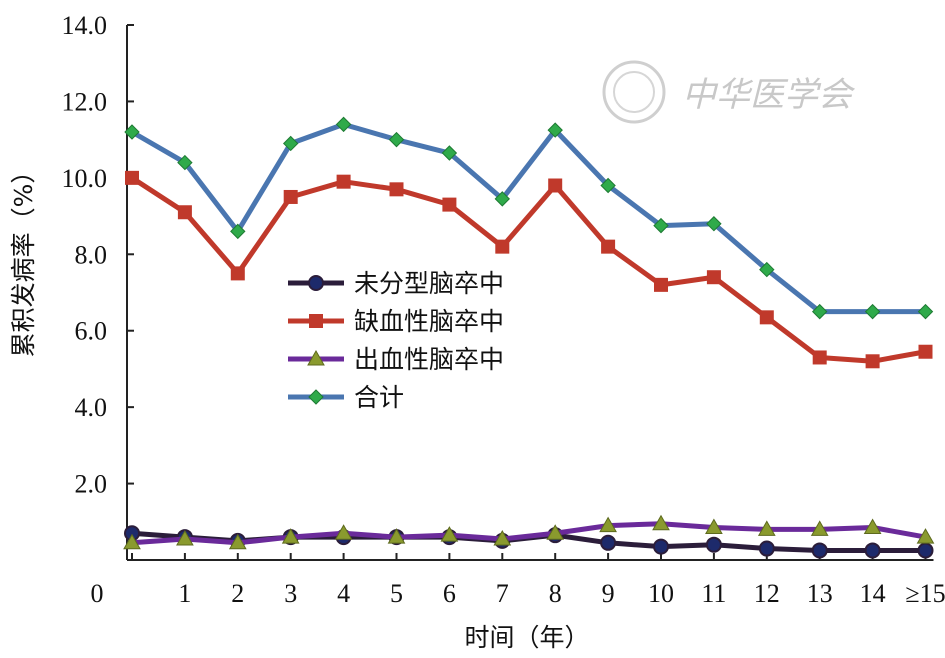  What do you see at coordinates (23, 258) in the screenshot?
I see `y-axis-title: 累积发病率（%）` at bounding box center [23, 258].